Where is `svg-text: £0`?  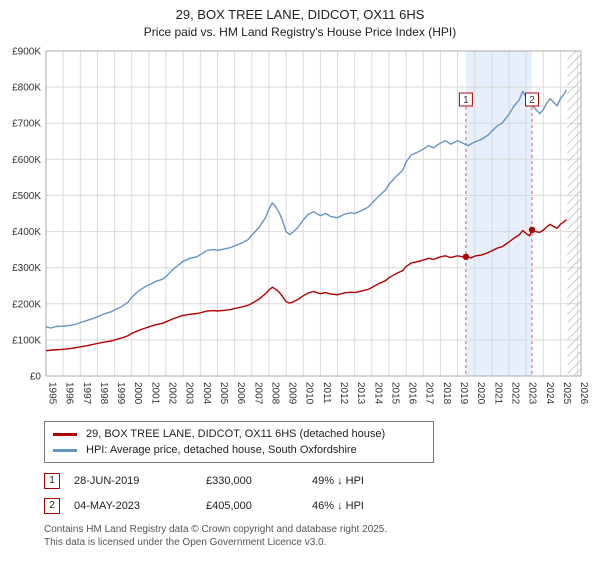 svg-text: £0 is located at coordinates (36, 377).